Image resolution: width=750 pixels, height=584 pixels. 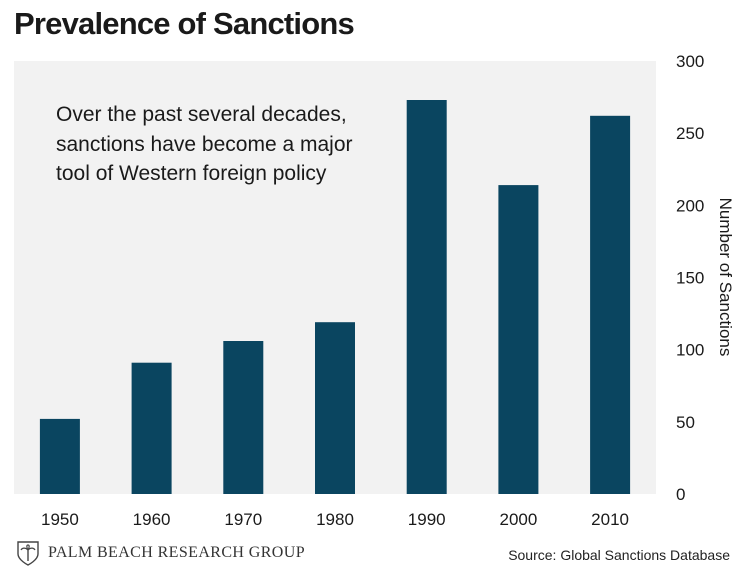 What do you see at coordinates (184, 23) in the screenshot?
I see `chart-title: Prevalence of Sanctions` at bounding box center [184, 23].